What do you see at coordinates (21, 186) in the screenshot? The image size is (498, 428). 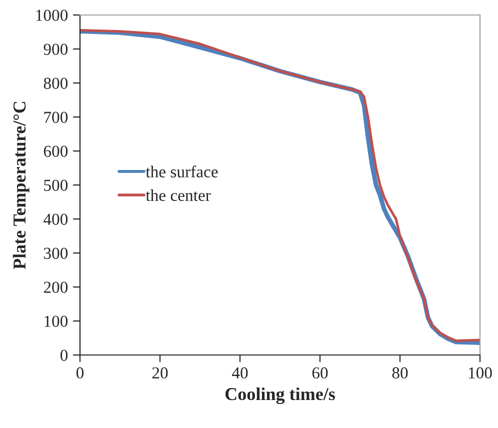 I see `y-axis-title: Plate Temperature/°C` at bounding box center [21, 186].